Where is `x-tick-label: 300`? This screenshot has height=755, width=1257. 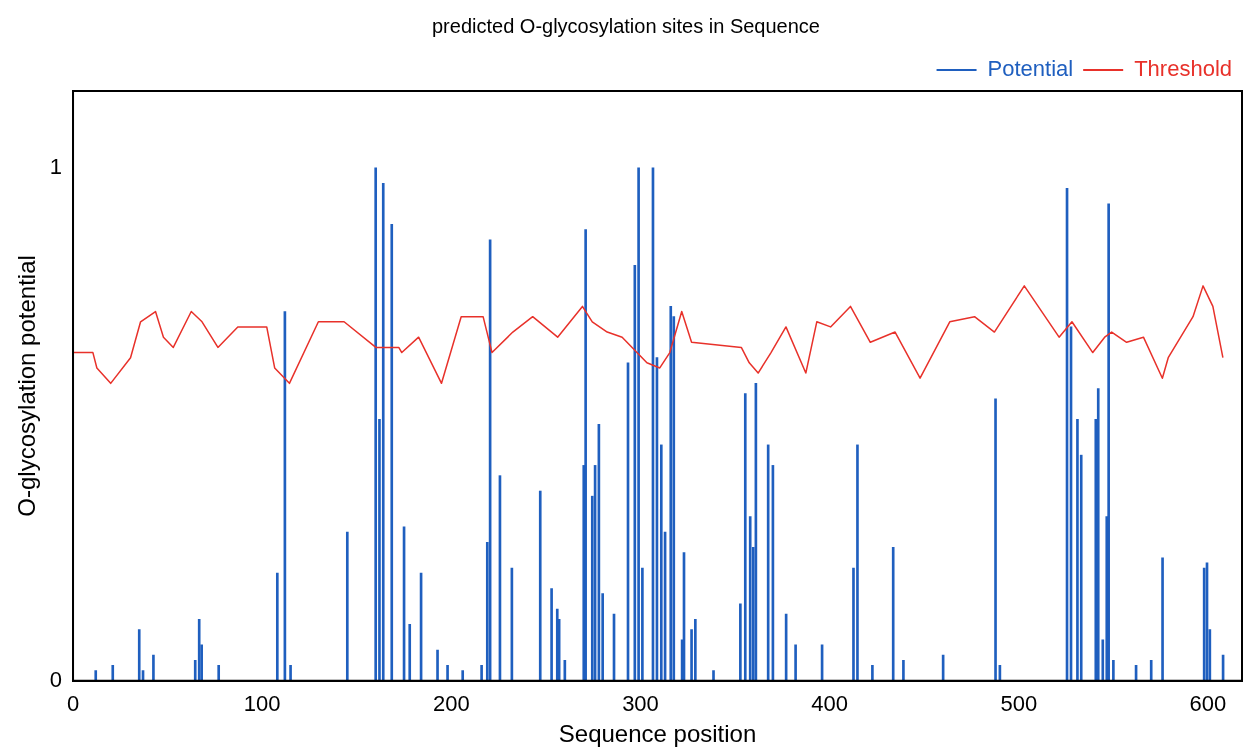 x-tick-label: 300 is located at coordinates (640, 704).